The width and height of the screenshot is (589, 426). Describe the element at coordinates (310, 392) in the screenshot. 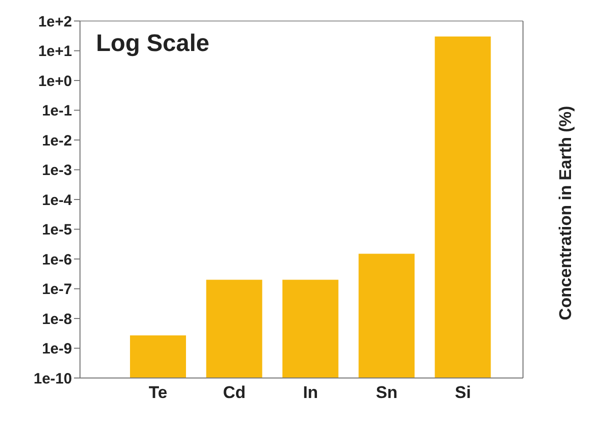

I see `x-tick-label: In` at that location.